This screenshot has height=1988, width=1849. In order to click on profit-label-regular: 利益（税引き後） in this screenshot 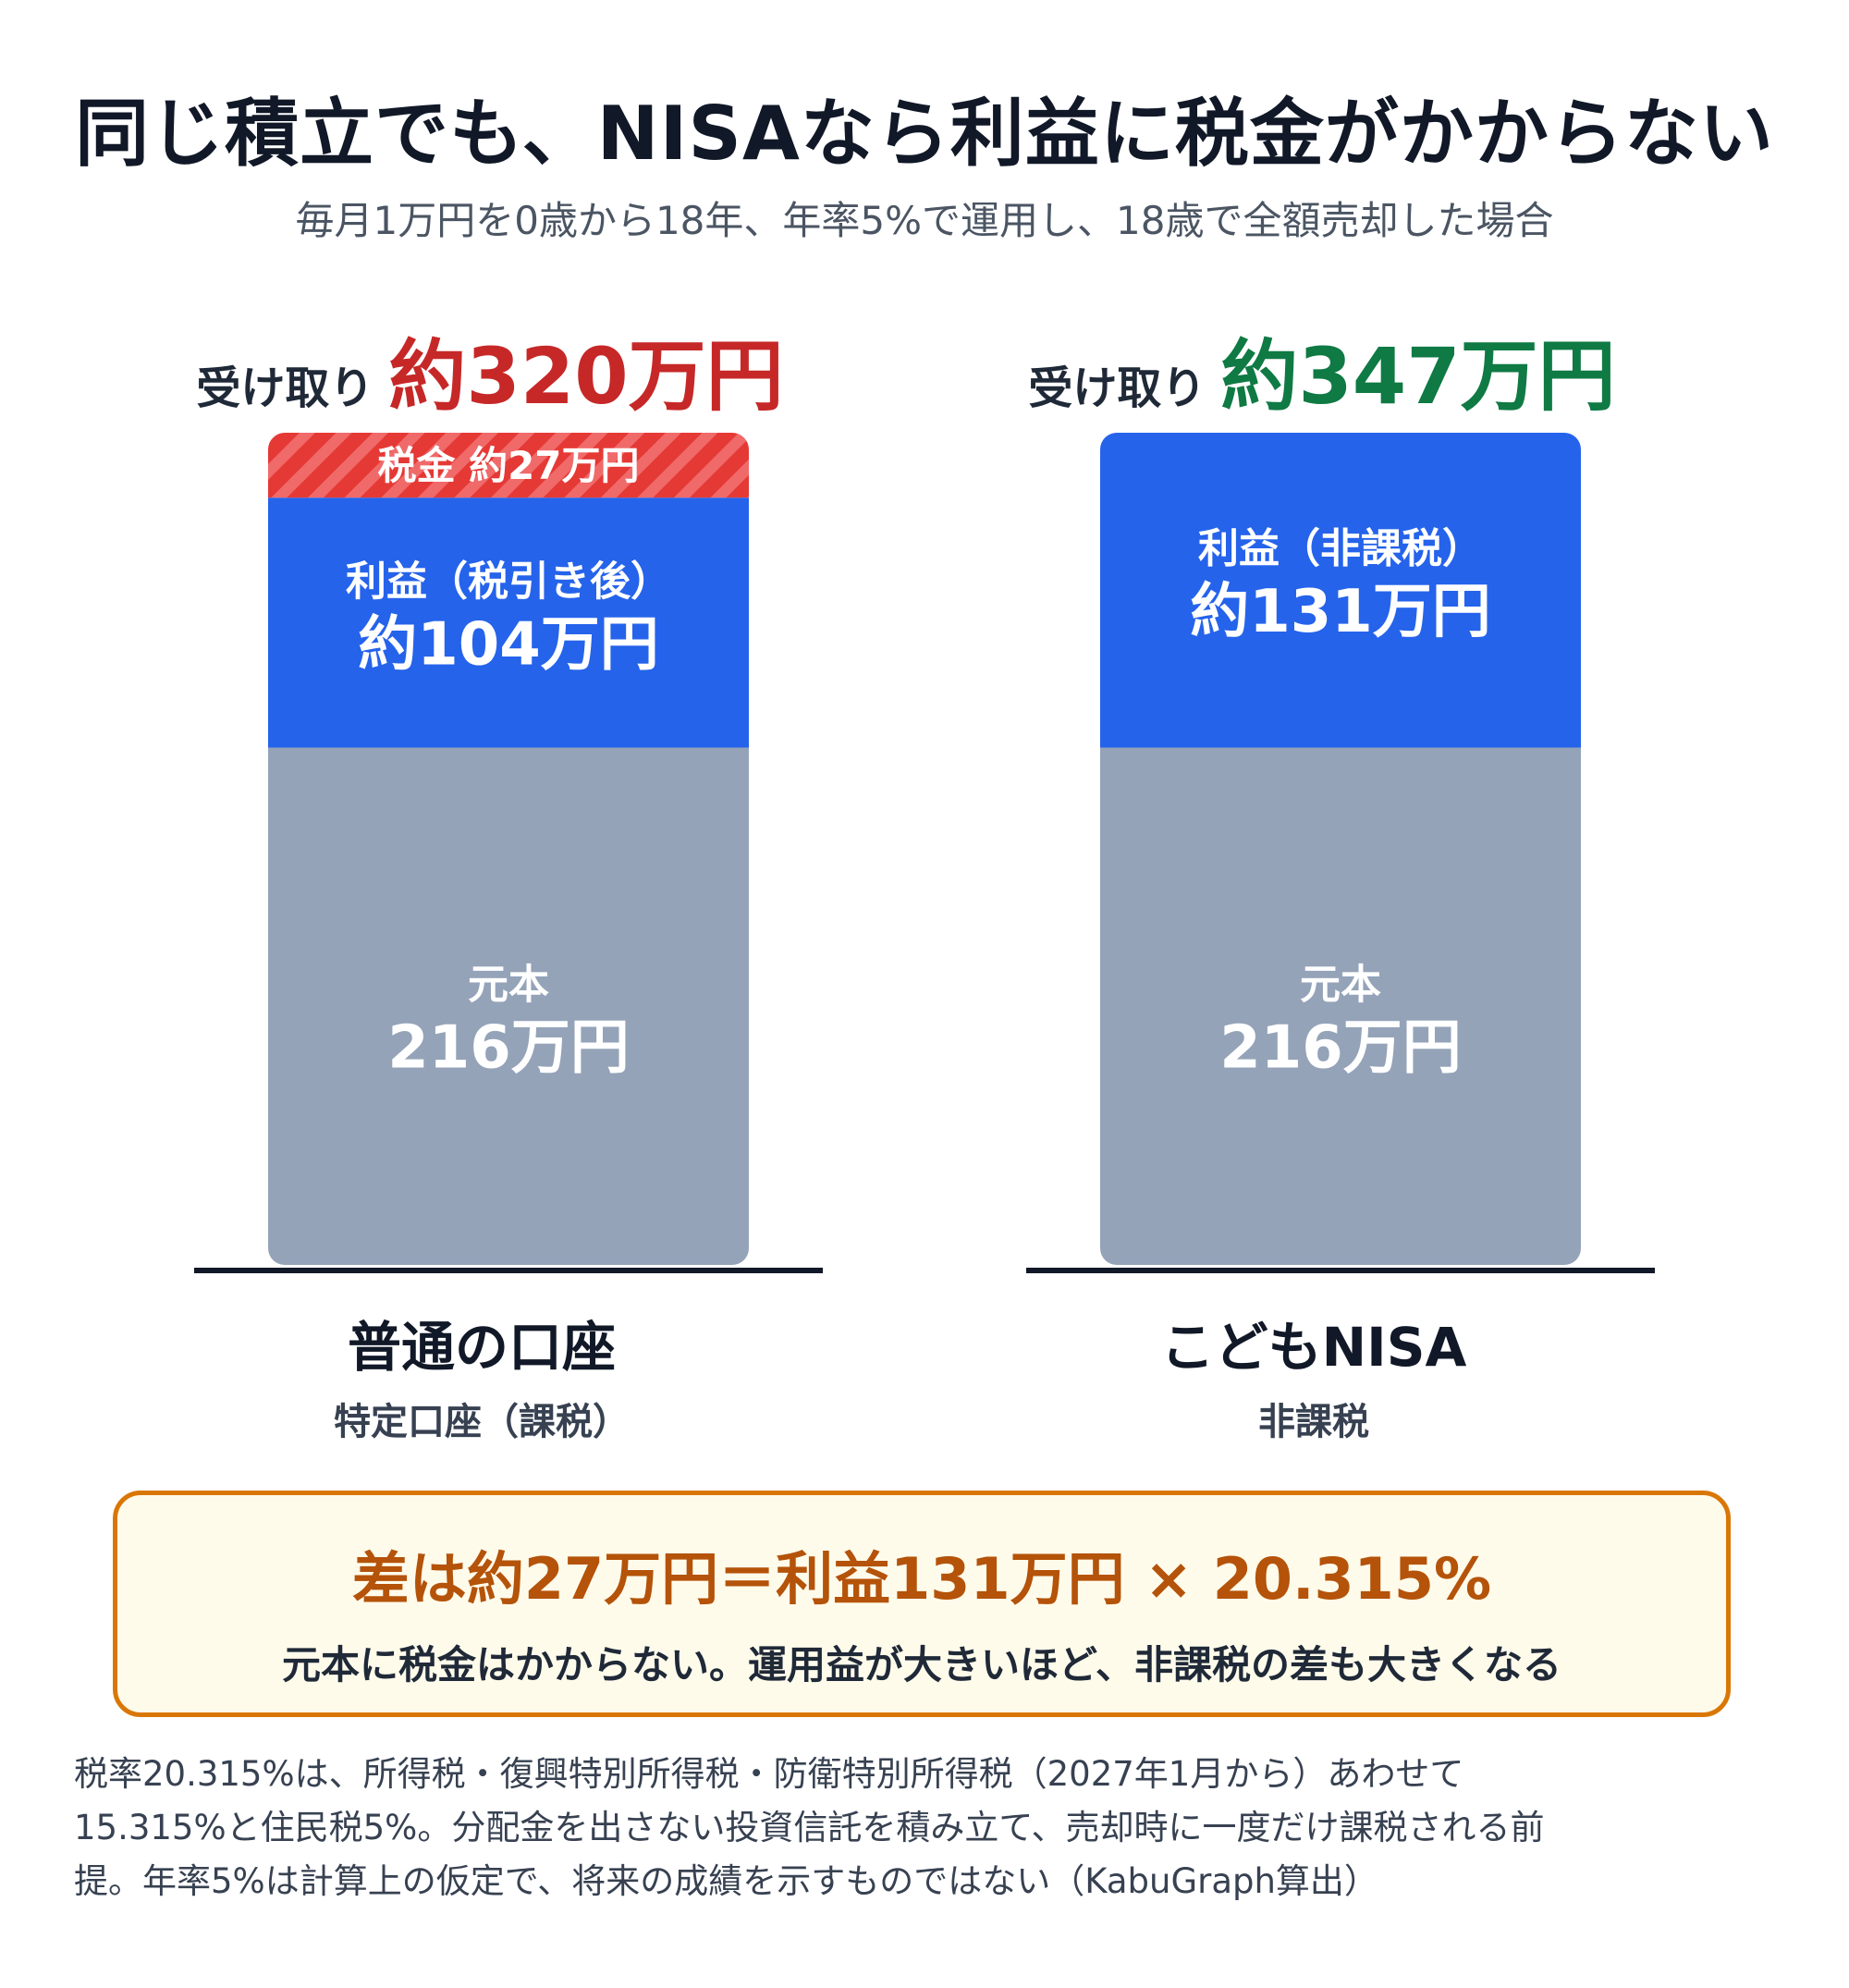, I will do `click(508, 581)`.